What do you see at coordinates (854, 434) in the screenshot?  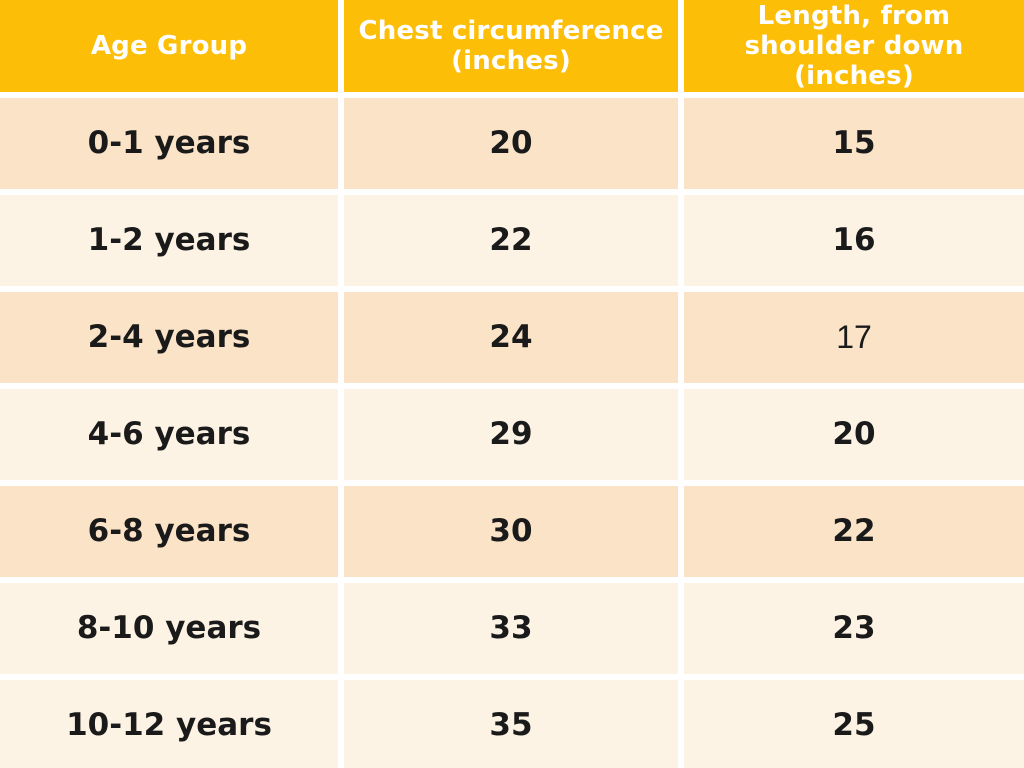 I see `length-cell: 20` at bounding box center [854, 434].